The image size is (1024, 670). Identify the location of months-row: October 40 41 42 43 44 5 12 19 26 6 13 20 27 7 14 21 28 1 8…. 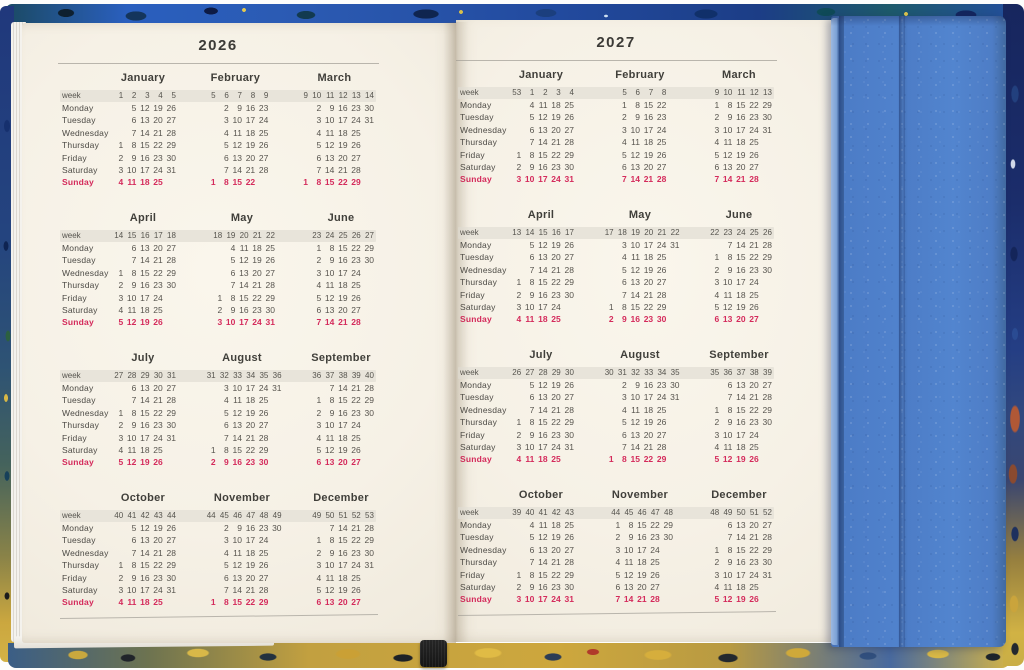
(242, 550).